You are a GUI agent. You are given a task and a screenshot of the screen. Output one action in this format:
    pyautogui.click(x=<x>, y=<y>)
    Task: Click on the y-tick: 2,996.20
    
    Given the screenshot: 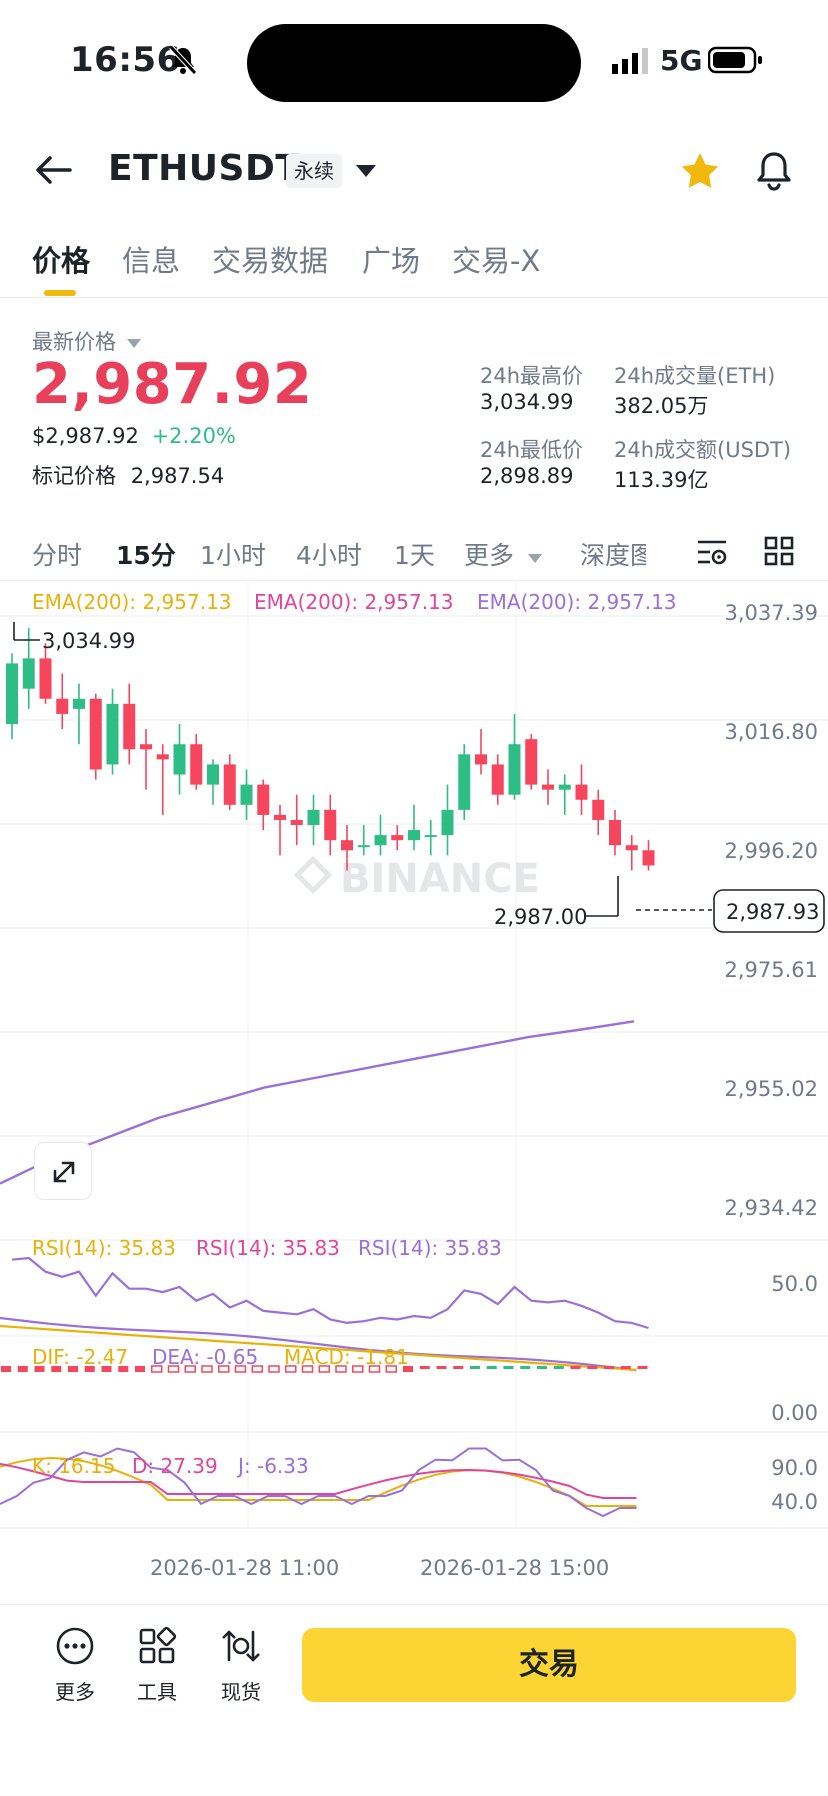 What is the action you would take?
    pyautogui.click(x=771, y=851)
    